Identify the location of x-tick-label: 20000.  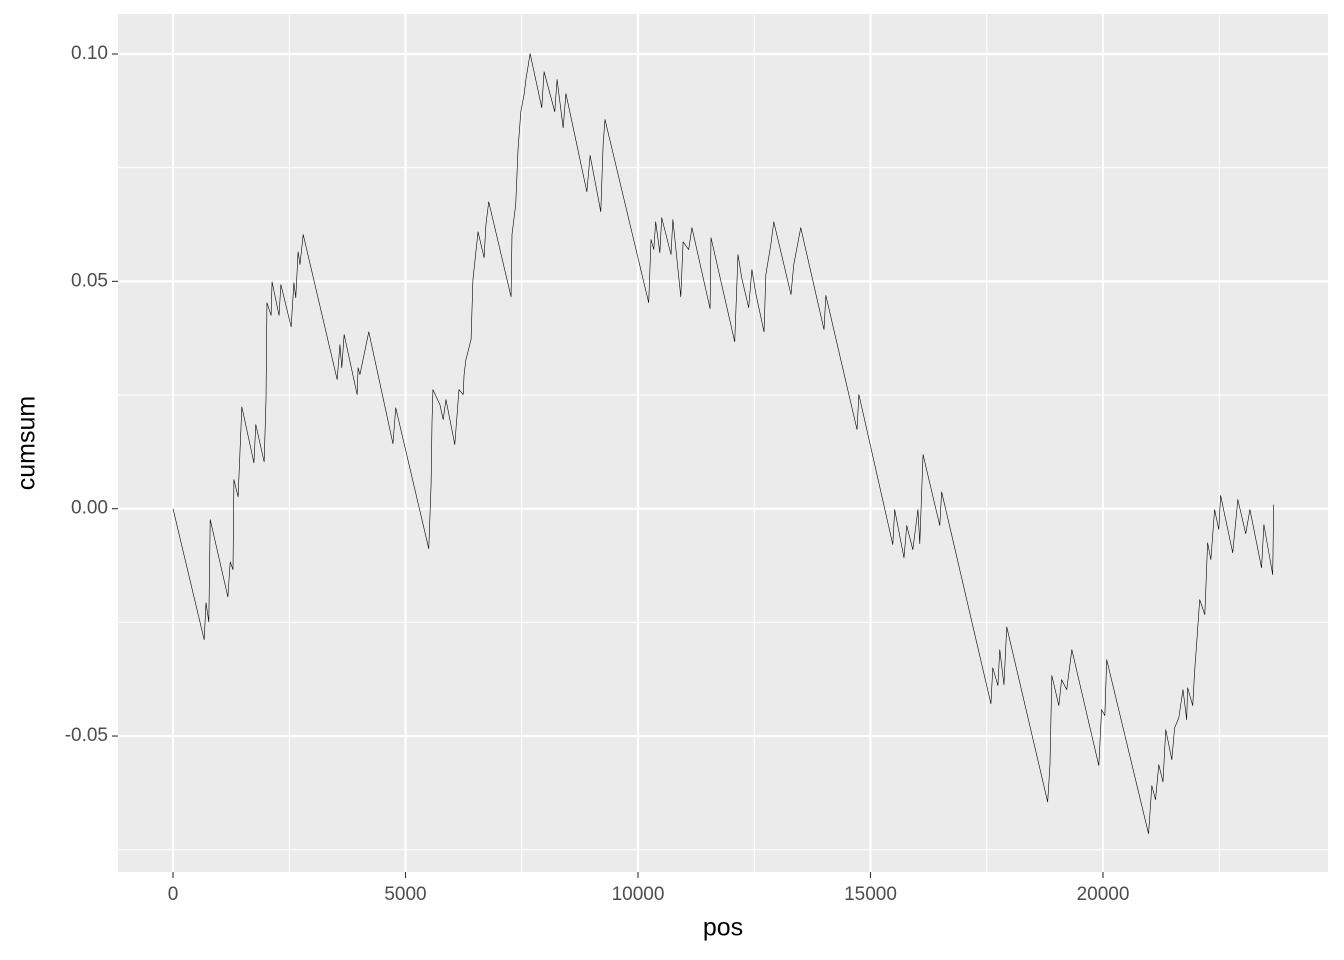
(1103, 894).